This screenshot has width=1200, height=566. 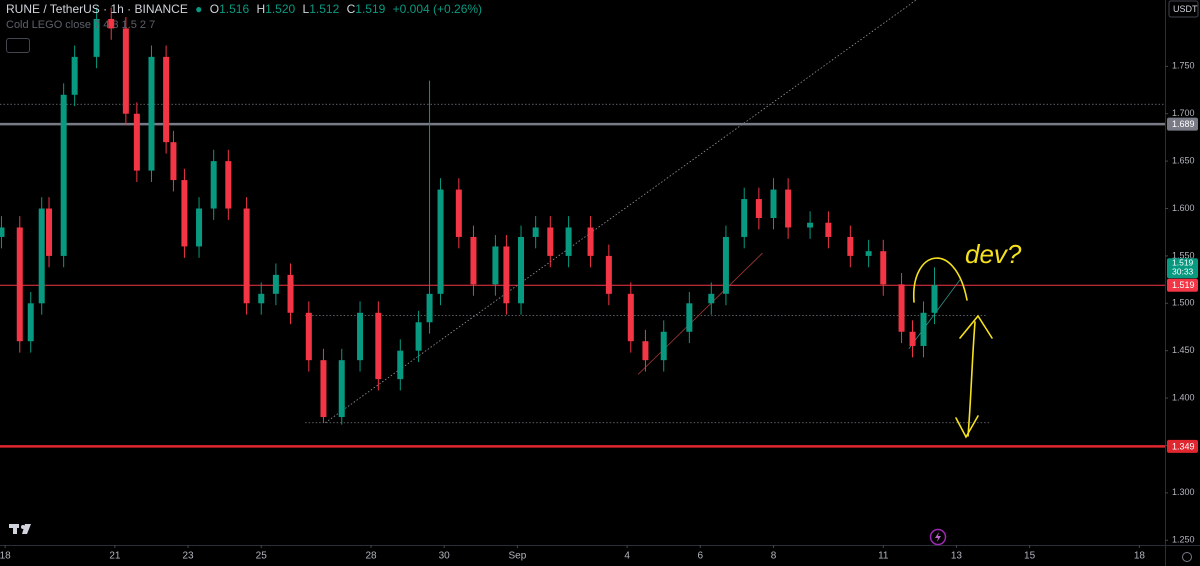 I want to click on tv-logo, so click(x=20, y=529).